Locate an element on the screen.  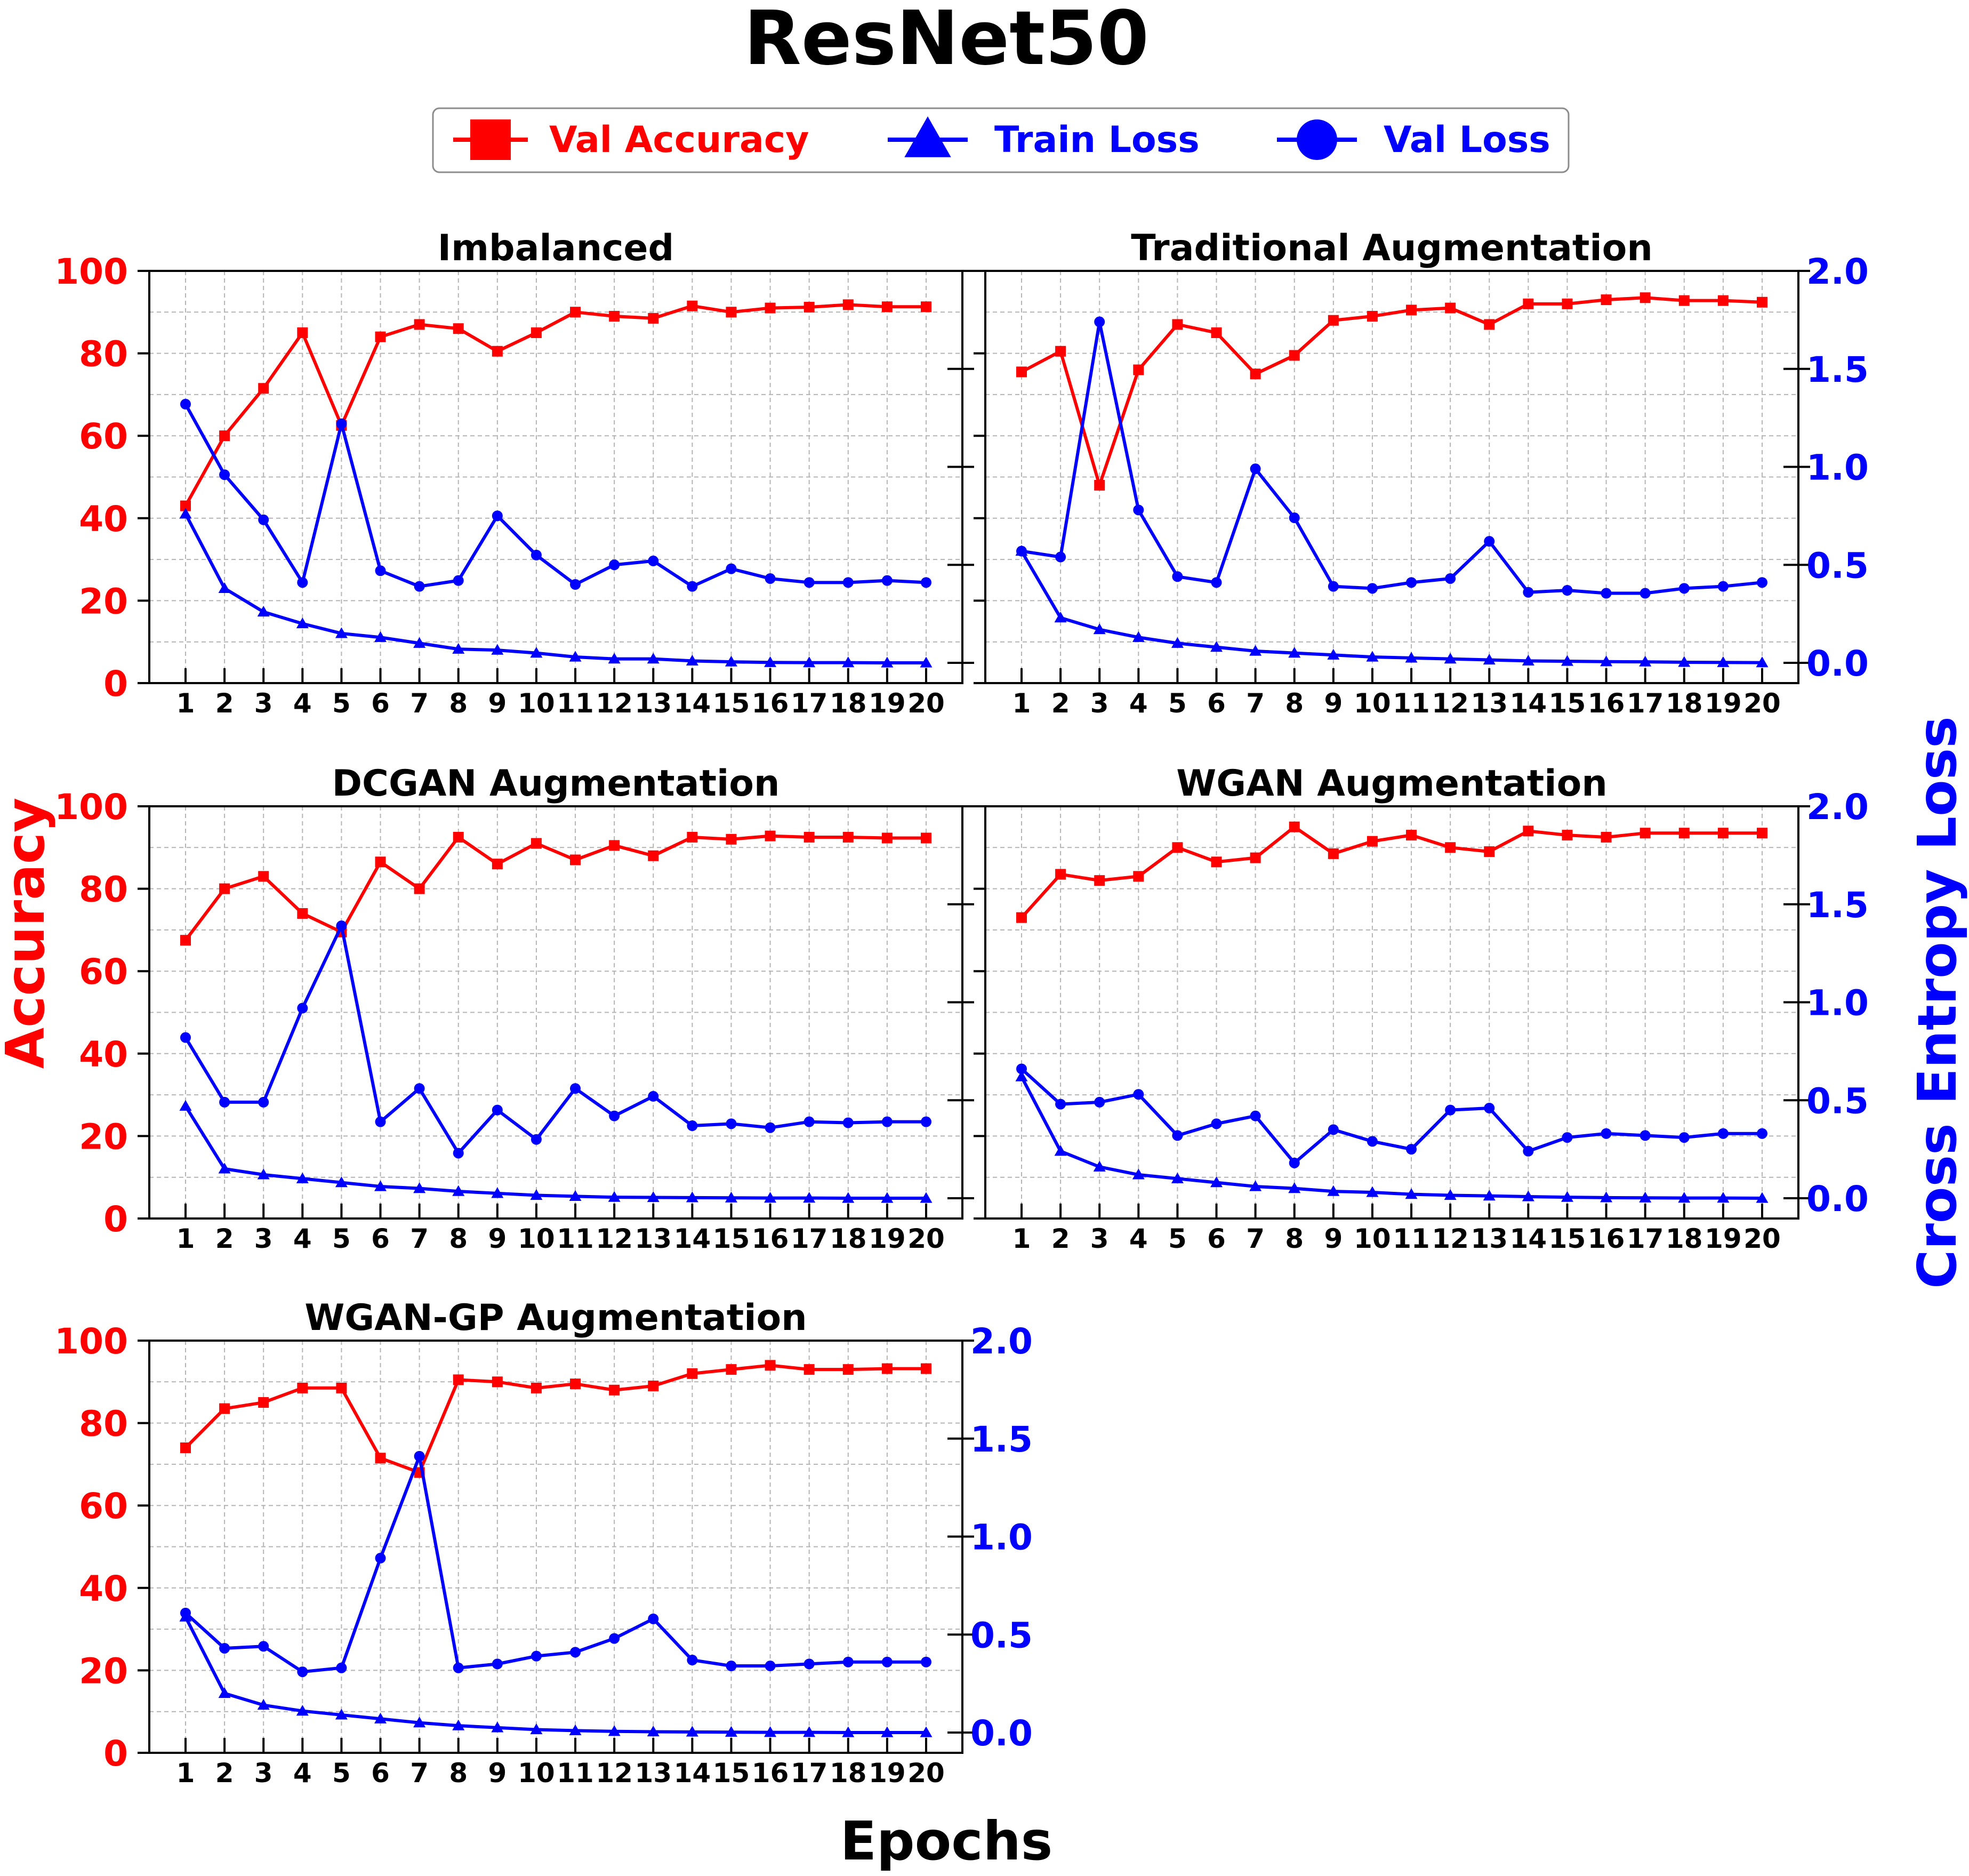
x-tick-label: 19 is located at coordinates (887, 703).